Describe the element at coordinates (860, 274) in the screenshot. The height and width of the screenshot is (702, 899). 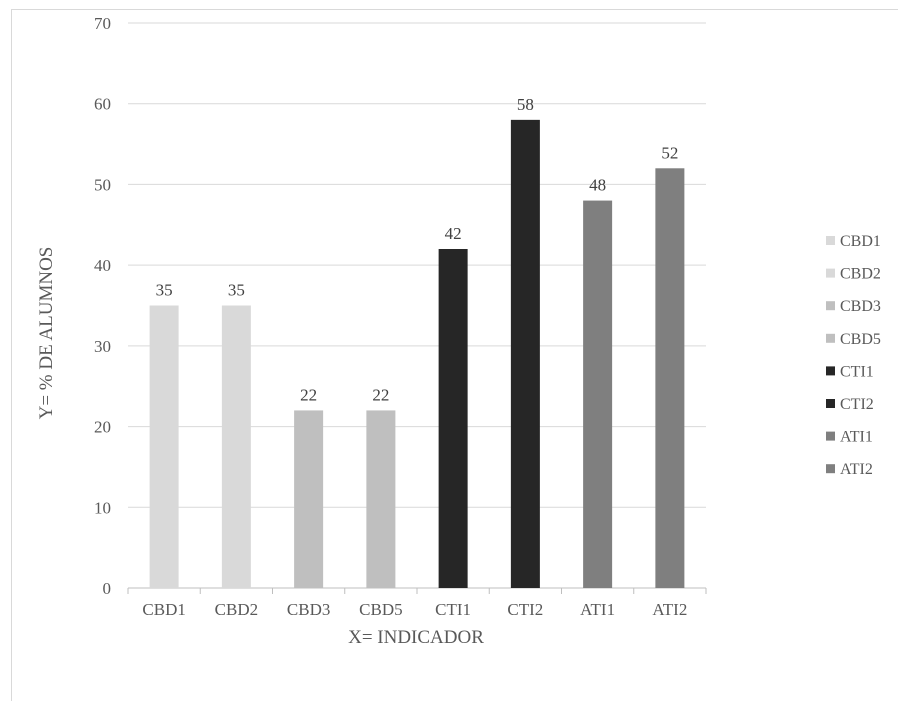
I see `legend-label: CBD2` at that location.